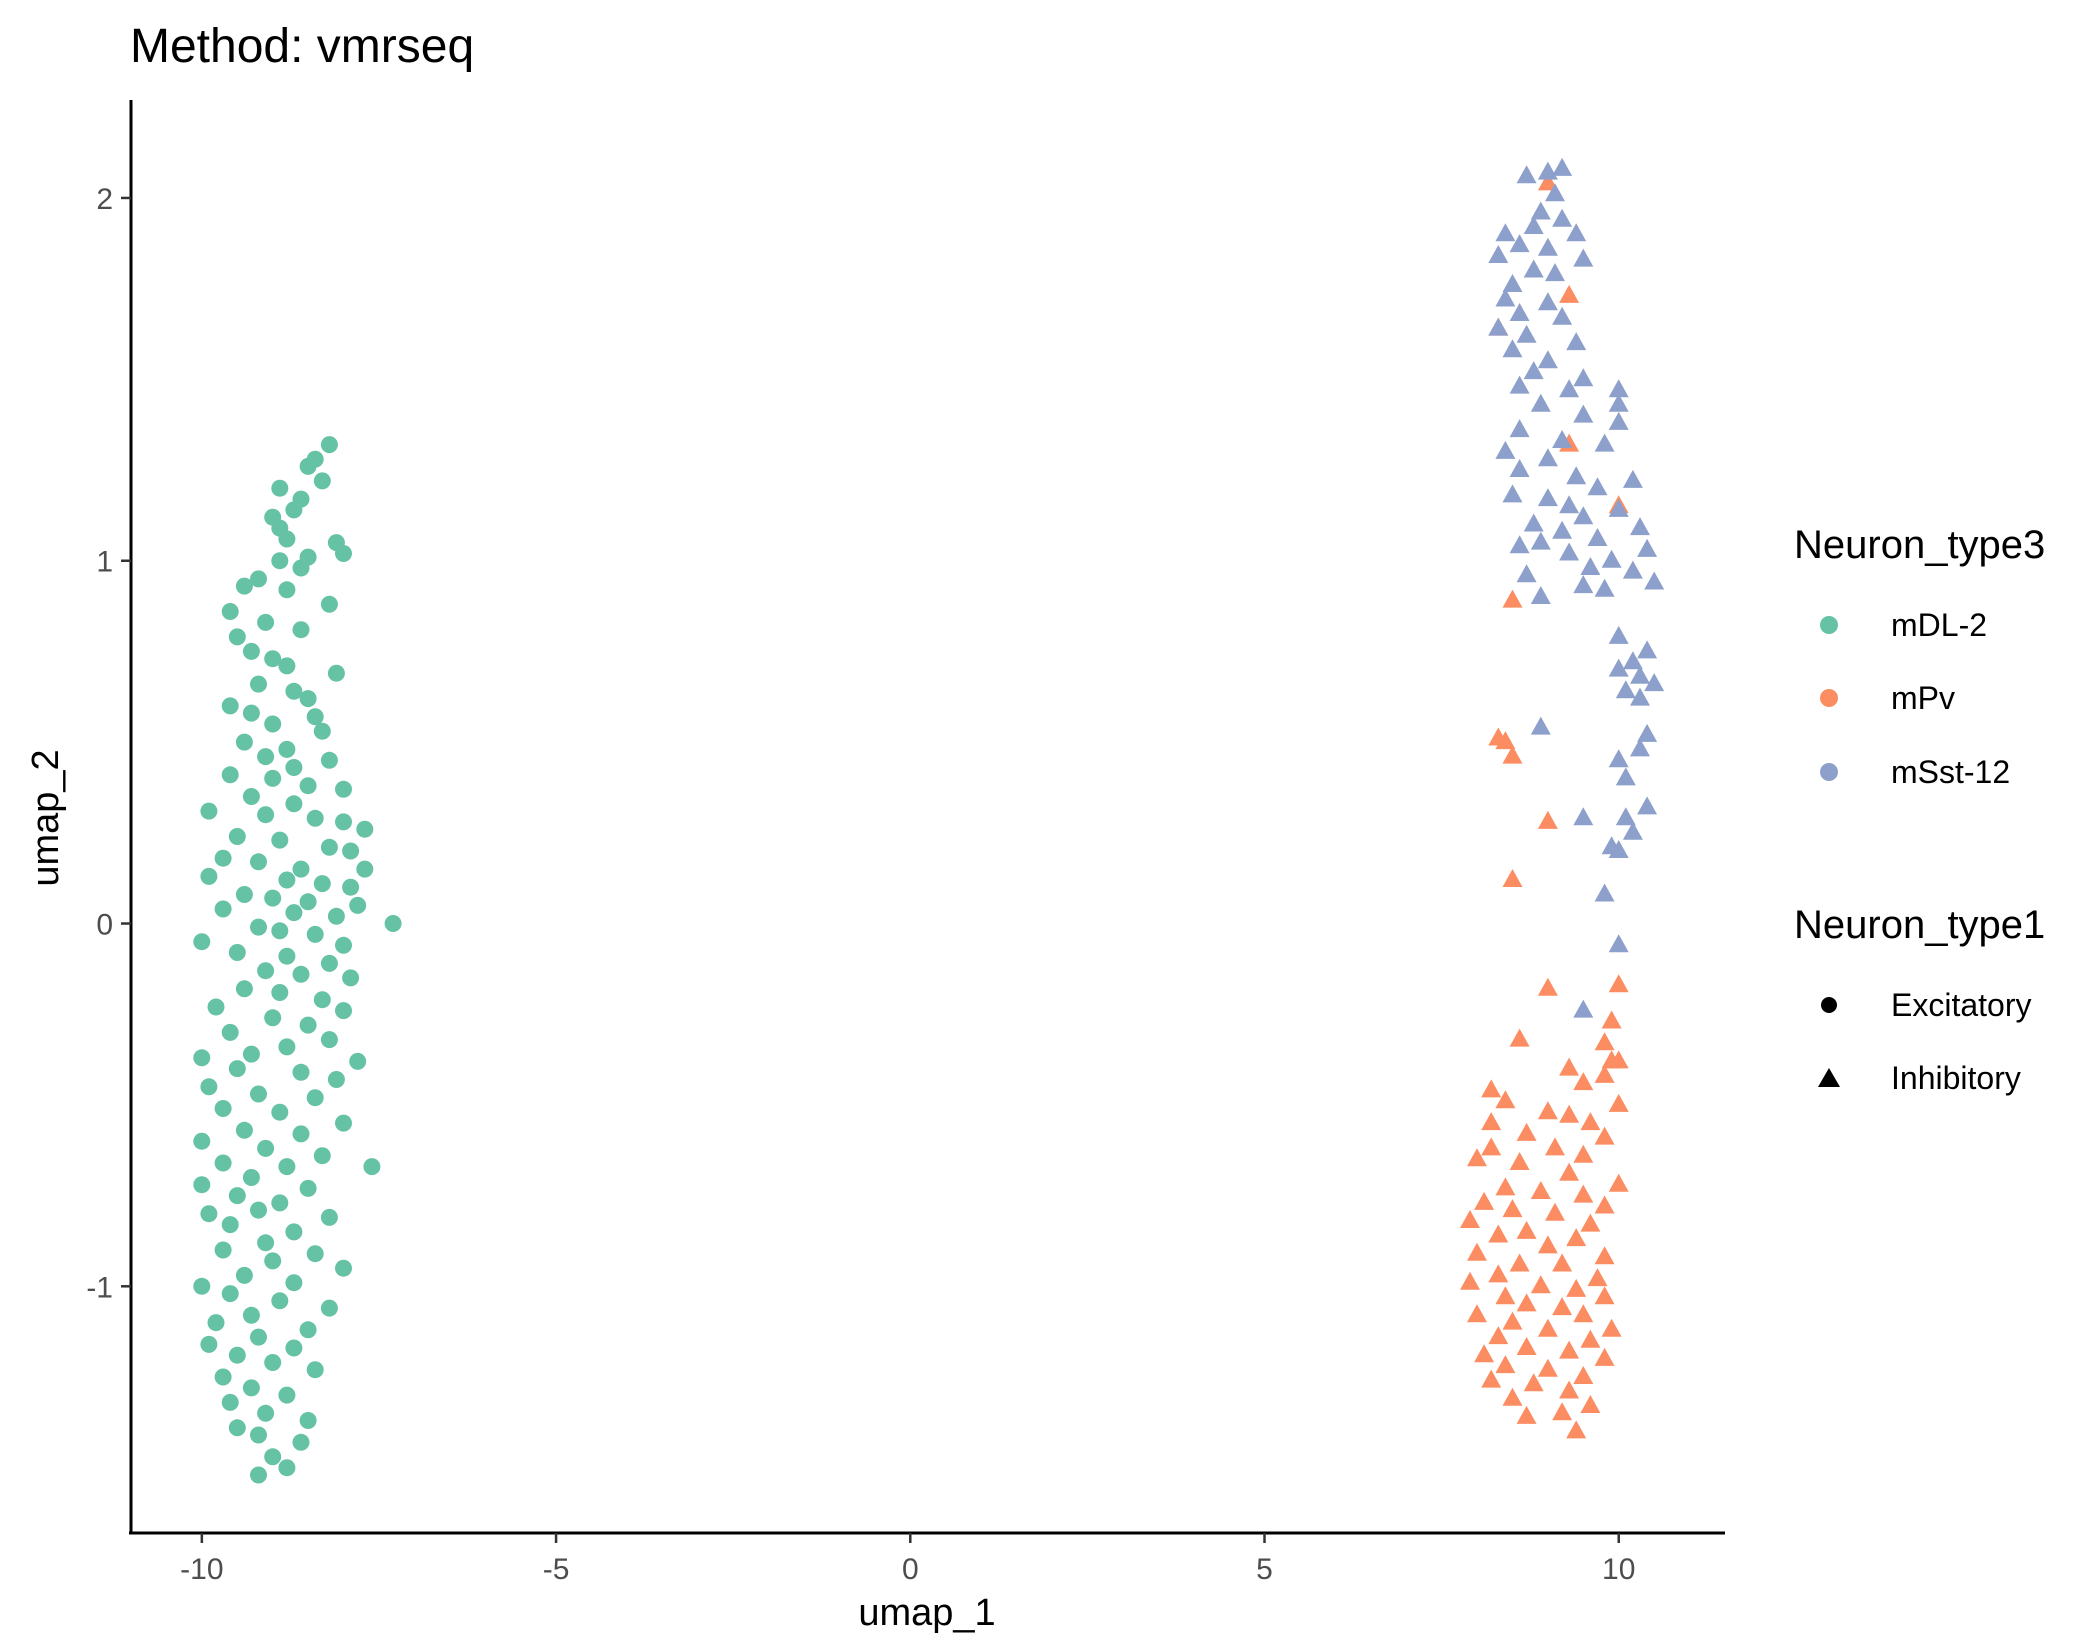 The width and height of the screenshot is (2100, 1650). I want to click on x-tick-label: -10, so click(201, 1569).